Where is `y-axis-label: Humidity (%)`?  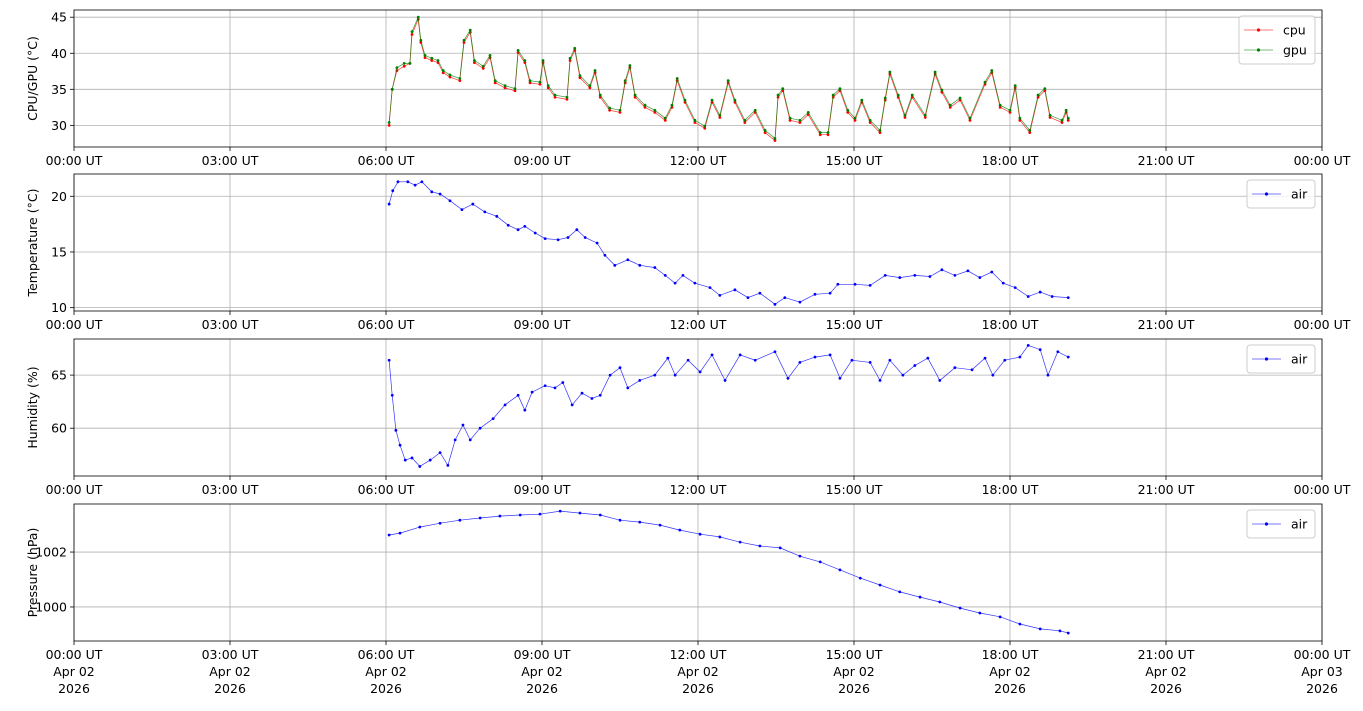
y-axis-label: Humidity (%) is located at coordinates (32, 407).